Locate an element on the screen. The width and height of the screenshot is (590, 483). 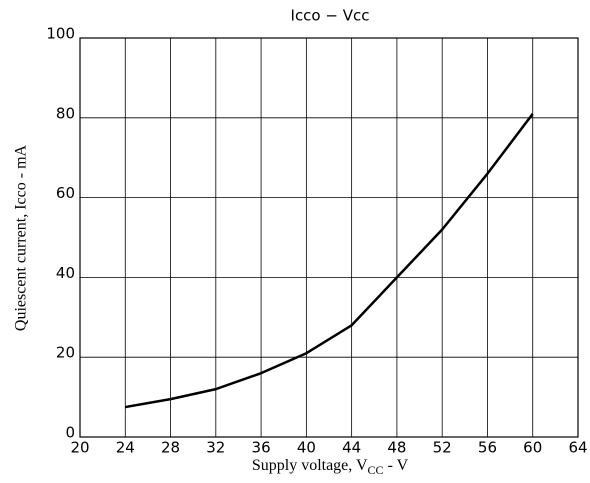
y-tick-label: 80 is located at coordinates (65, 113).